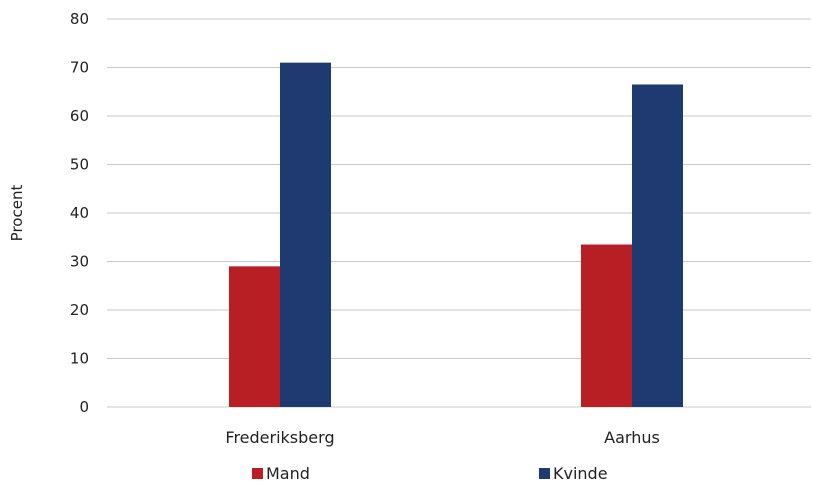 The width and height of the screenshot is (813, 483). What do you see at coordinates (632, 437) in the screenshot?
I see `x-category-label: Aarhus` at bounding box center [632, 437].